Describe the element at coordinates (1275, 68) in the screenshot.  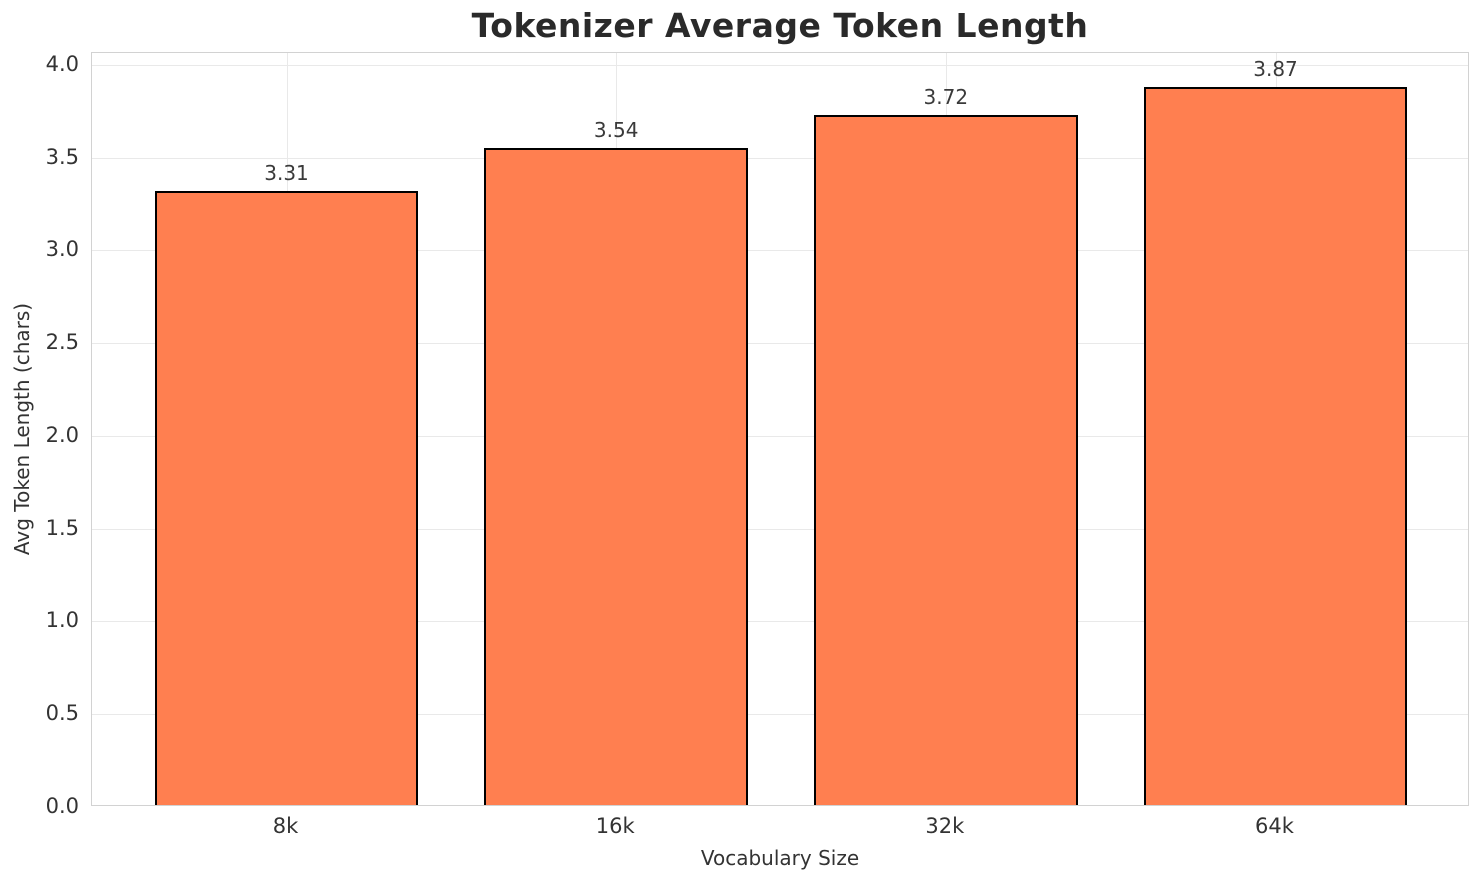
I see `bar-value-label: 3.87` at that location.